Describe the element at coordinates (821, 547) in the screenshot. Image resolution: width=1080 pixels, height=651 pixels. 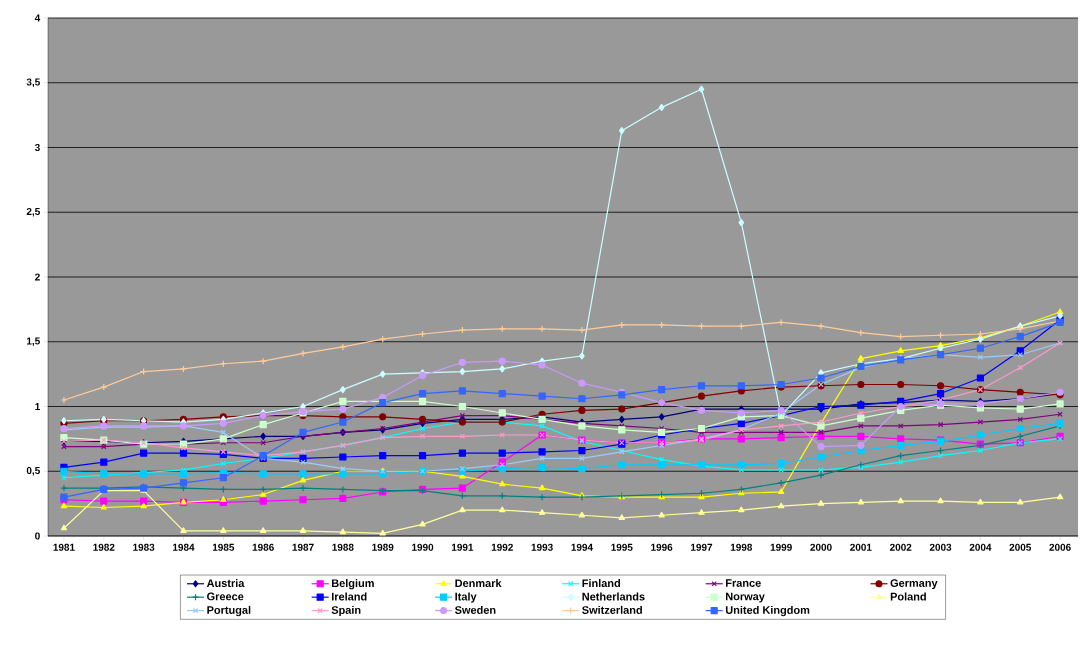
I see `x-tick-label: 2000` at that location.